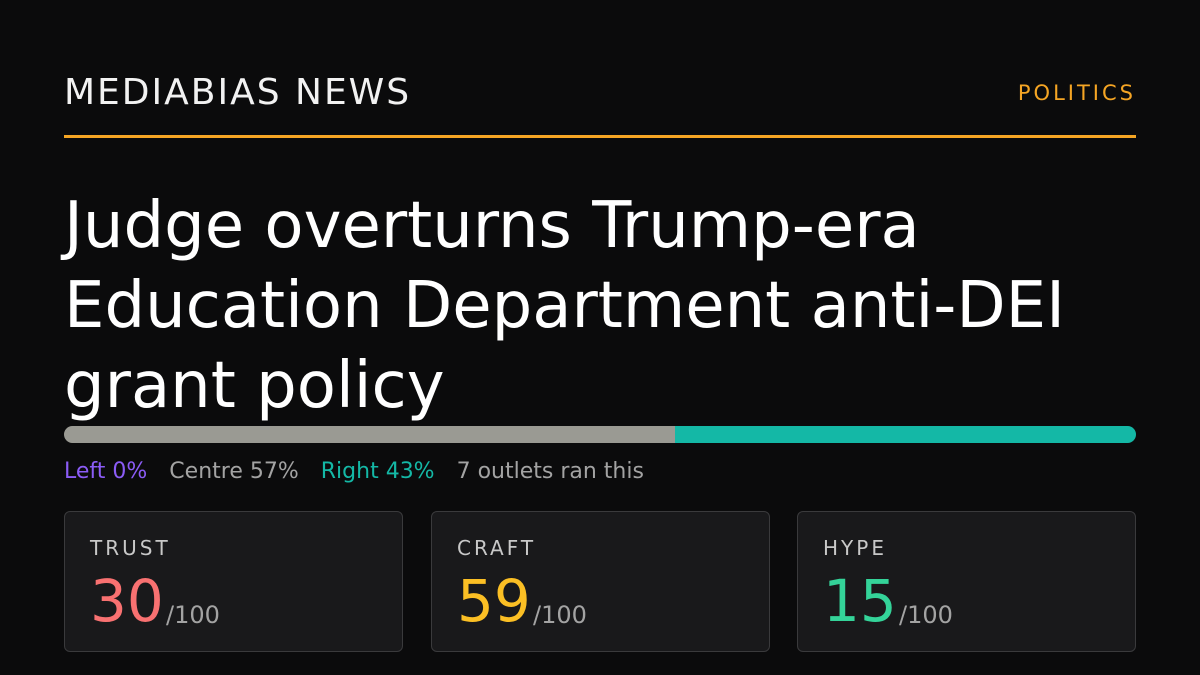 Image resolution: width=1200 pixels, height=675 pixels. What do you see at coordinates (106, 471) in the screenshot?
I see `bias-left-label: Left 0%` at bounding box center [106, 471].